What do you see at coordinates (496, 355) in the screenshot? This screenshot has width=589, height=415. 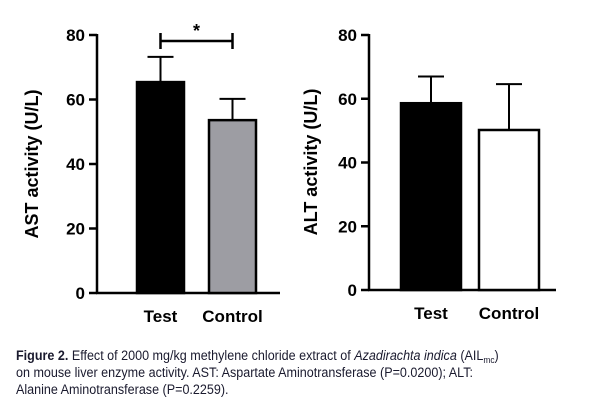 I see `caption-text-3: )` at bounding box center [496, 355].